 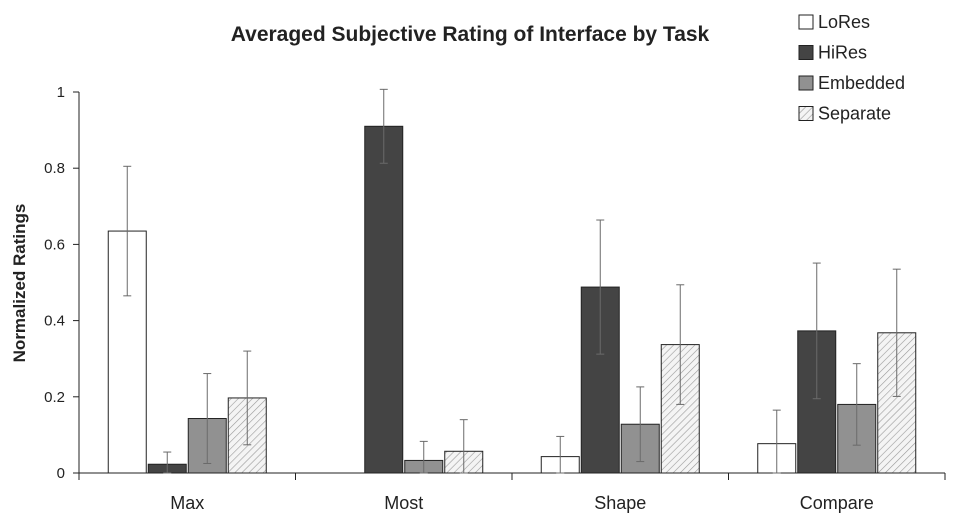 I want to click on y-tick-label: 1, so click(x=61, y=92).